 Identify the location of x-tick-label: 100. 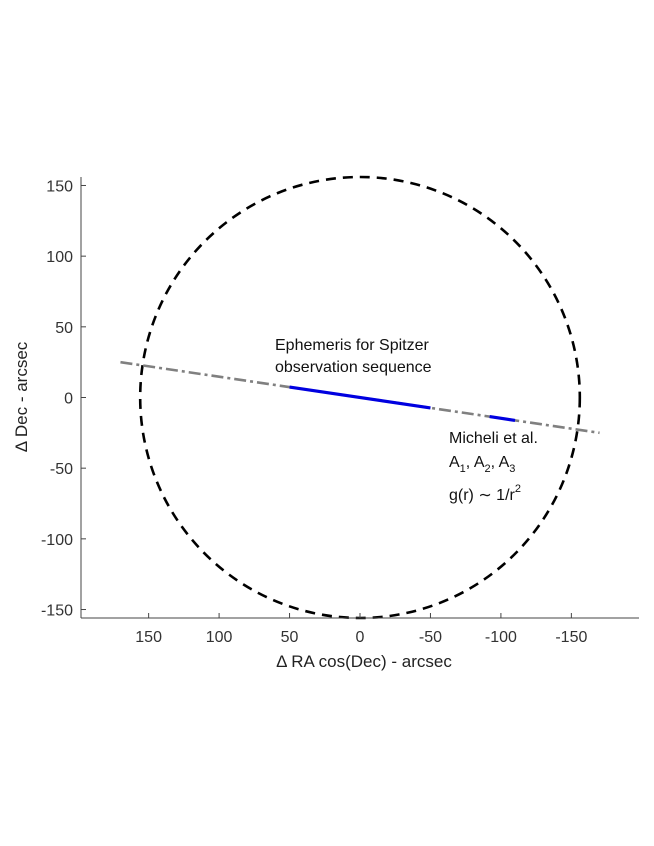
(219, 637).